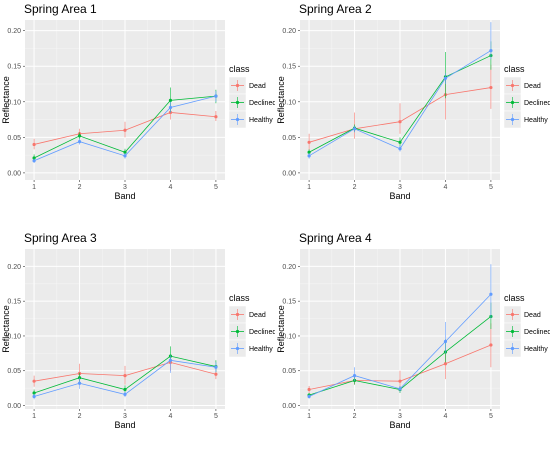 This screenshot has width=550, height=457. Describe the element at coordinates (14, 67) in the screenshot. I see `y-tick-label: 0.15` at that location.